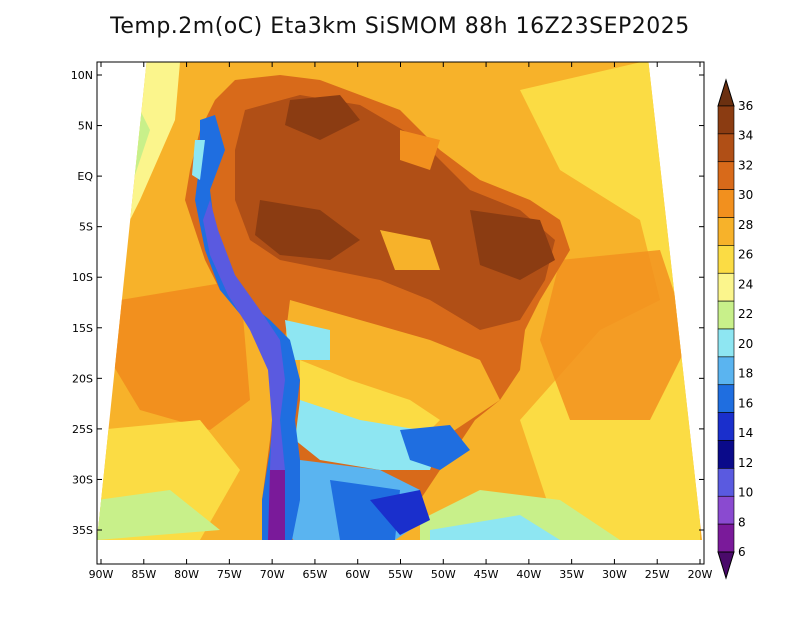 The height and width of the screenshot is (618, 800). Describe the element at coordinates (82, 328) in the screenshot. I see `y-tick-label: 15S` at that location.